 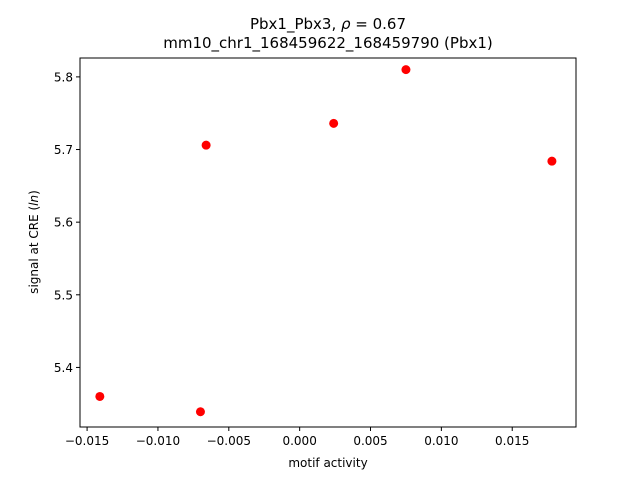 I want to click on y-tick-label: 5.7, so click(x=63, y=150).